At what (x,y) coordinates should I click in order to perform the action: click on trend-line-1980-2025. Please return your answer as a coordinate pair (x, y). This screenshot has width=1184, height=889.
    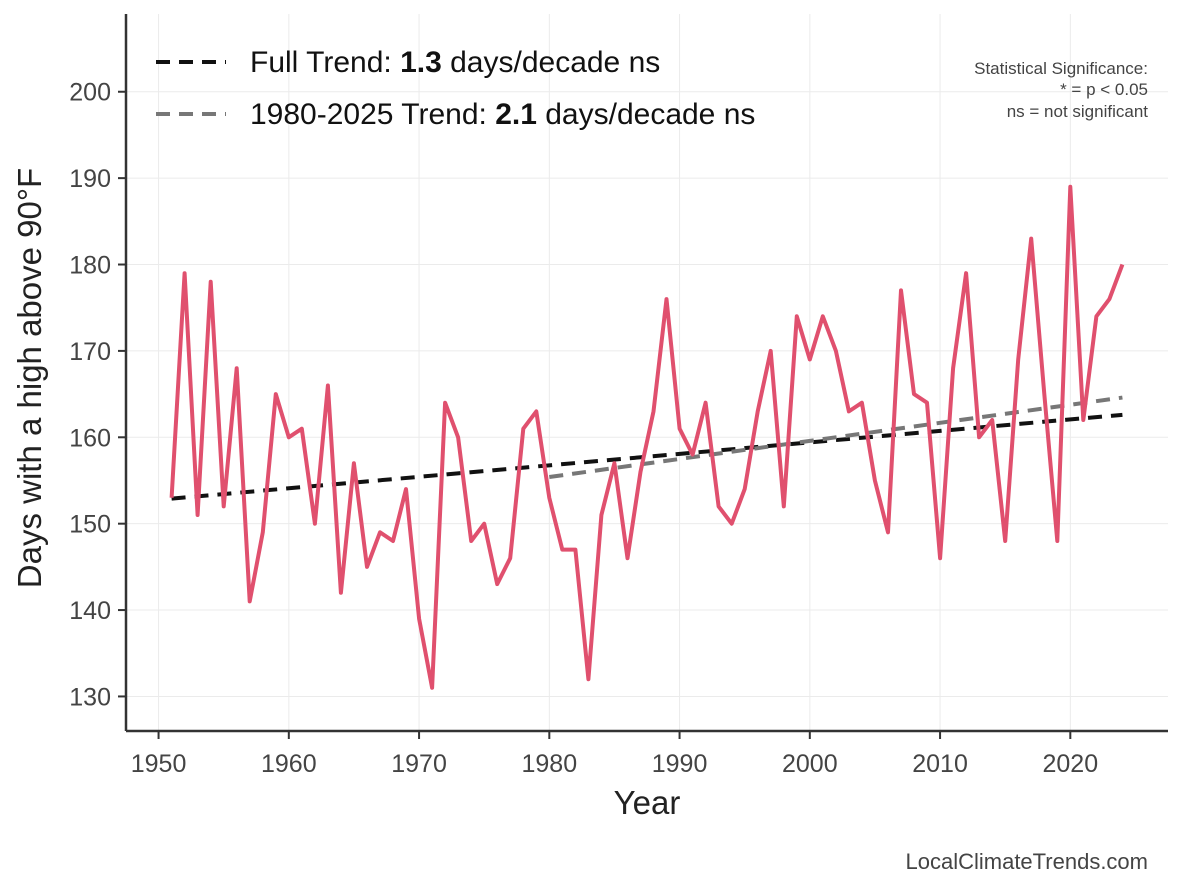
    Looking at the image, I should click on (836, 437).